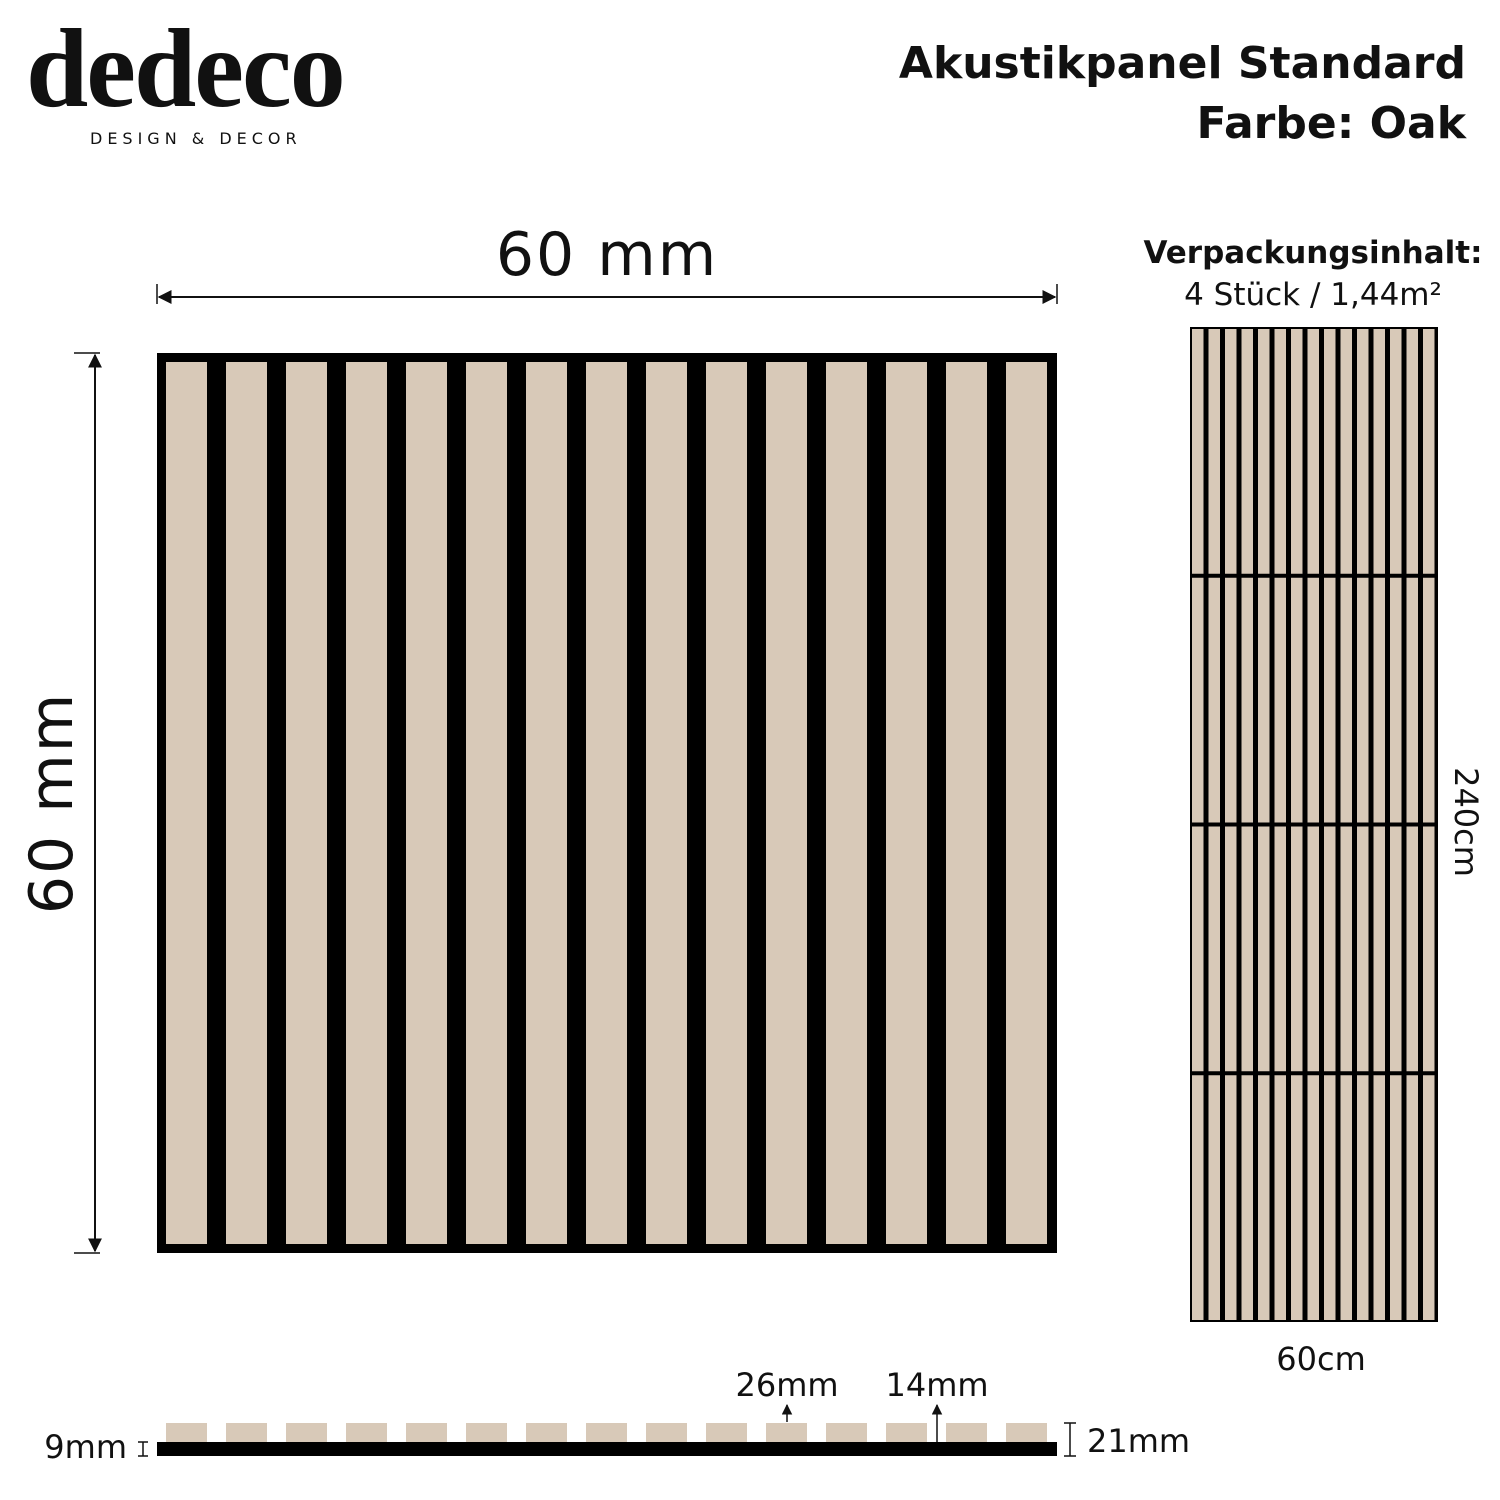 Image resolution: width=1500 pixels, height=1500 pixels. Describe the element at coordinates (607, 1449) in the screenshot. I see `profile-base` at that location.